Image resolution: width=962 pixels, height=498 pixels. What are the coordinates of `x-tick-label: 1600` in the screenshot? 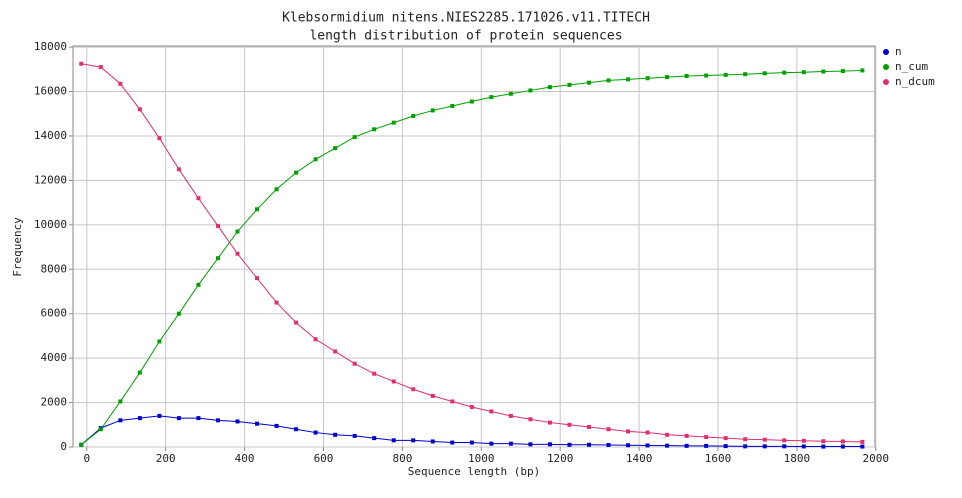 It's located at (718, 458).